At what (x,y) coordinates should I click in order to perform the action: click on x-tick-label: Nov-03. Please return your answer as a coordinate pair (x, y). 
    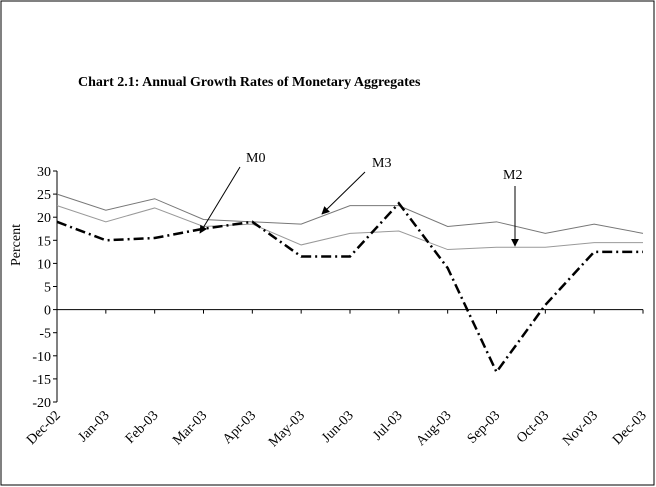
    Looking at the image, I should click on (580, 428).